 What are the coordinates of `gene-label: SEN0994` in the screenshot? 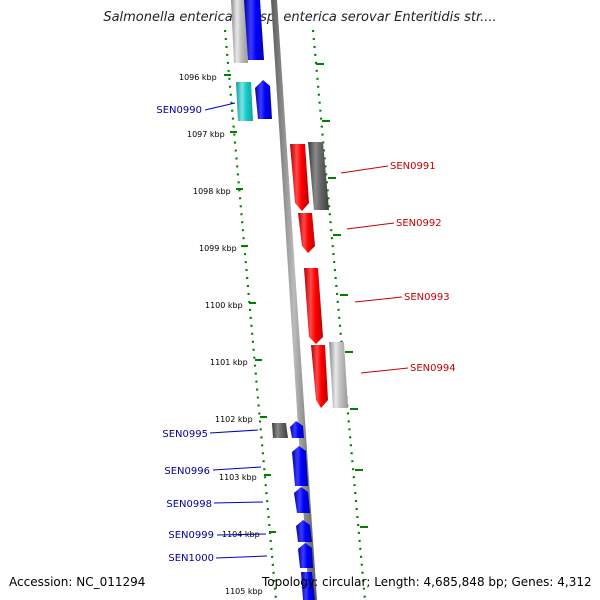 It's located at (433, 368).